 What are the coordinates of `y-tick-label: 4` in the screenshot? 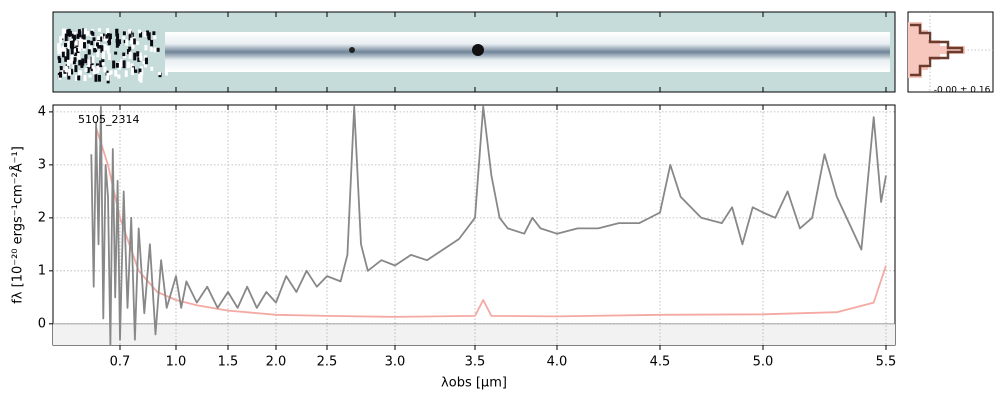 It's located at (42, 111).